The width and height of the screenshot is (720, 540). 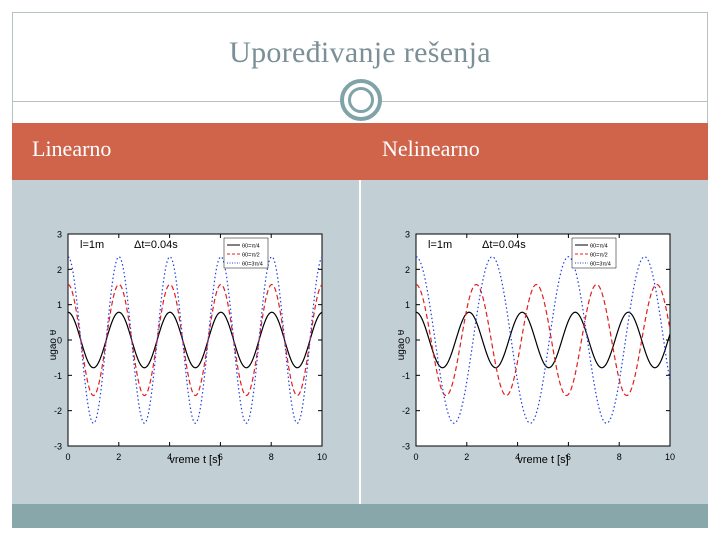 What do you see at coordinates (177, 101) in the screenshot?
I see `title-divider-left` at bounding box center [177, 101].